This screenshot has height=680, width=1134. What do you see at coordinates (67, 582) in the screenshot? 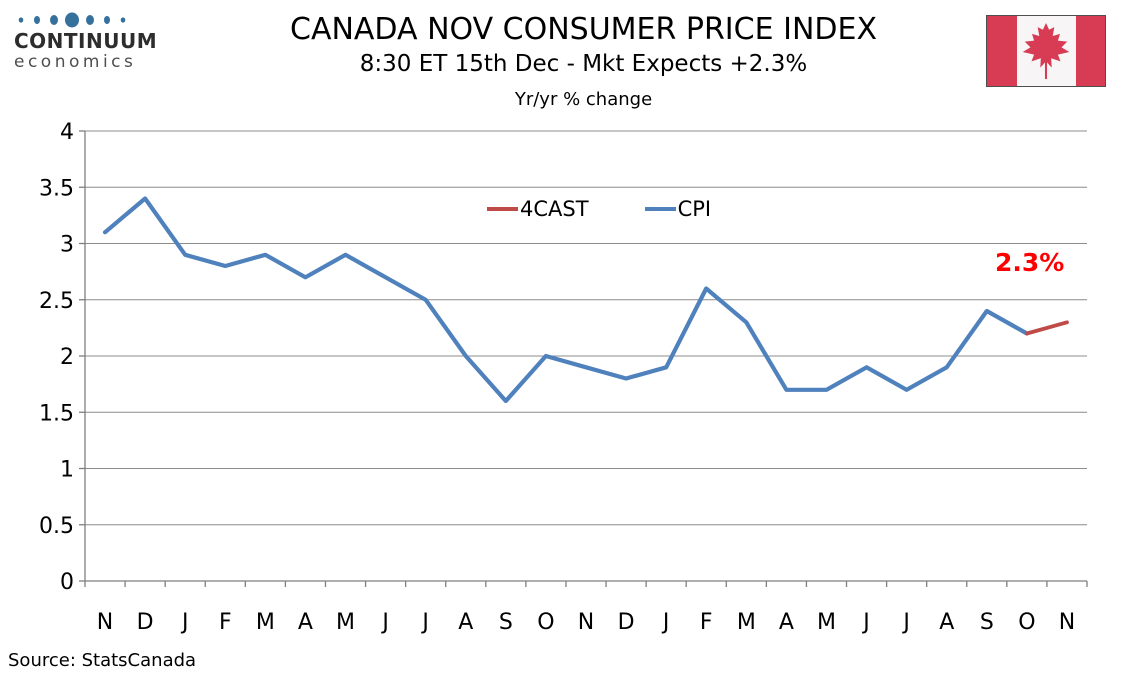
I see `y-tick-label: 0` at bounding box center [67, 582].